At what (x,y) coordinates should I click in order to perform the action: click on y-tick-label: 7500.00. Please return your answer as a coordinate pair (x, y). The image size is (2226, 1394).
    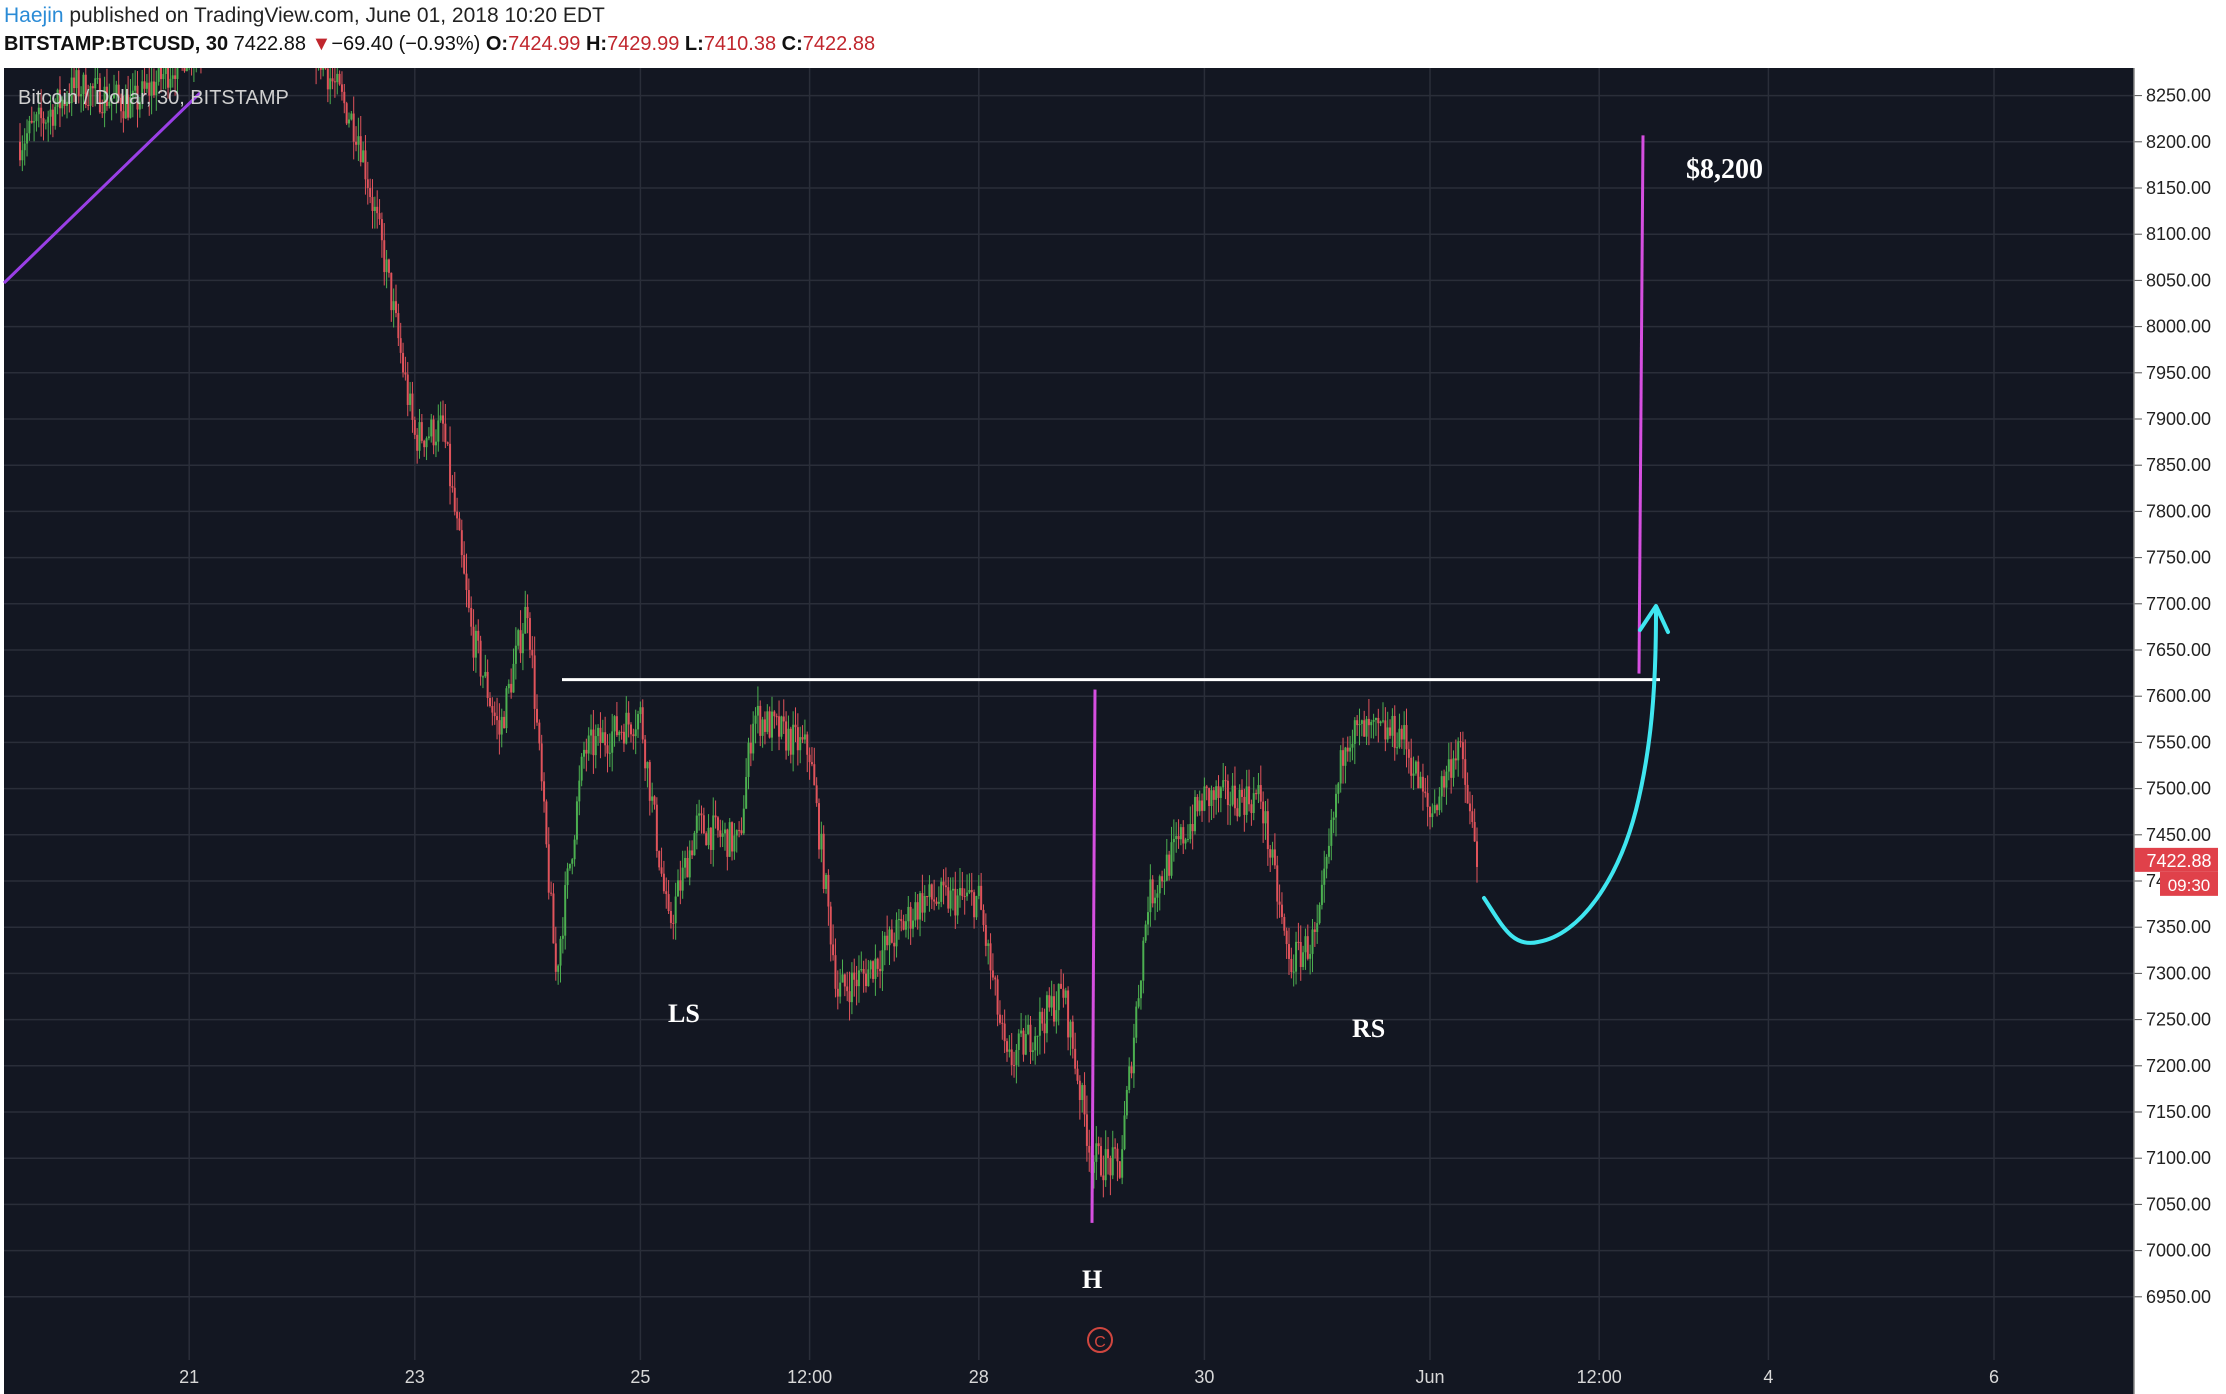
    Looking at the image, I should click on (2178, 789).